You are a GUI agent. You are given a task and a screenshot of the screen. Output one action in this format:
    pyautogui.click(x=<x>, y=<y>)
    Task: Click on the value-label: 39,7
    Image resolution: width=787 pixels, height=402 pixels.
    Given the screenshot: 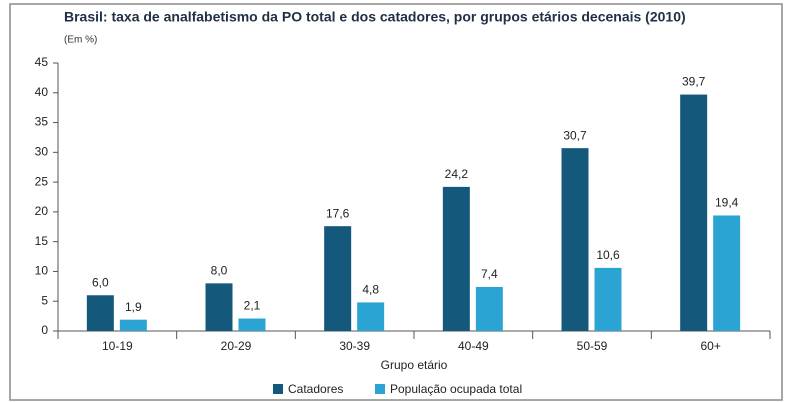 What is the action you would take?
    pyautogui.click(x=694, y=82)
    